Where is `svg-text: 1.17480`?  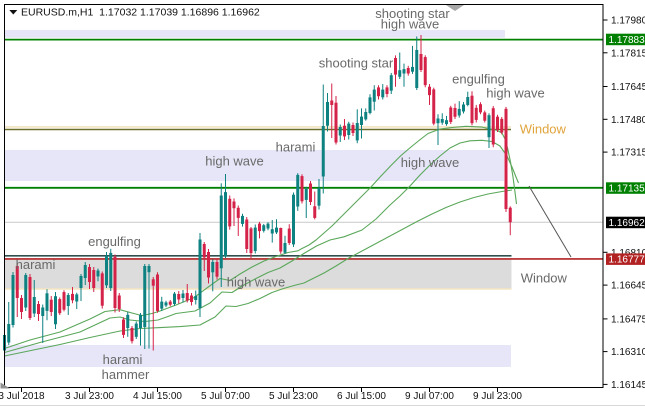 svg-text: 1.17480 is located at coordinates (628, 120).